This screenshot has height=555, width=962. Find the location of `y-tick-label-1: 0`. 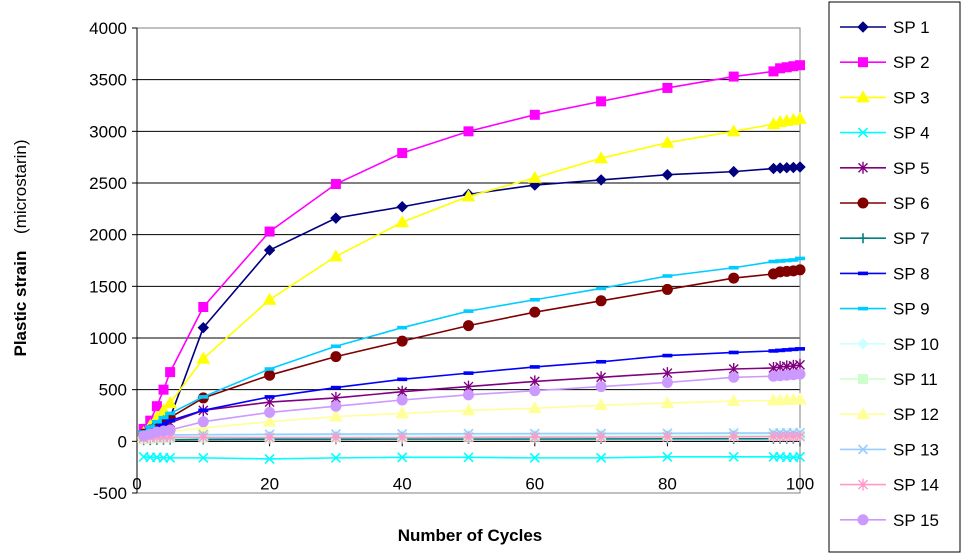

y-tick-label-1: 0 is located at coordinates (122, 441).